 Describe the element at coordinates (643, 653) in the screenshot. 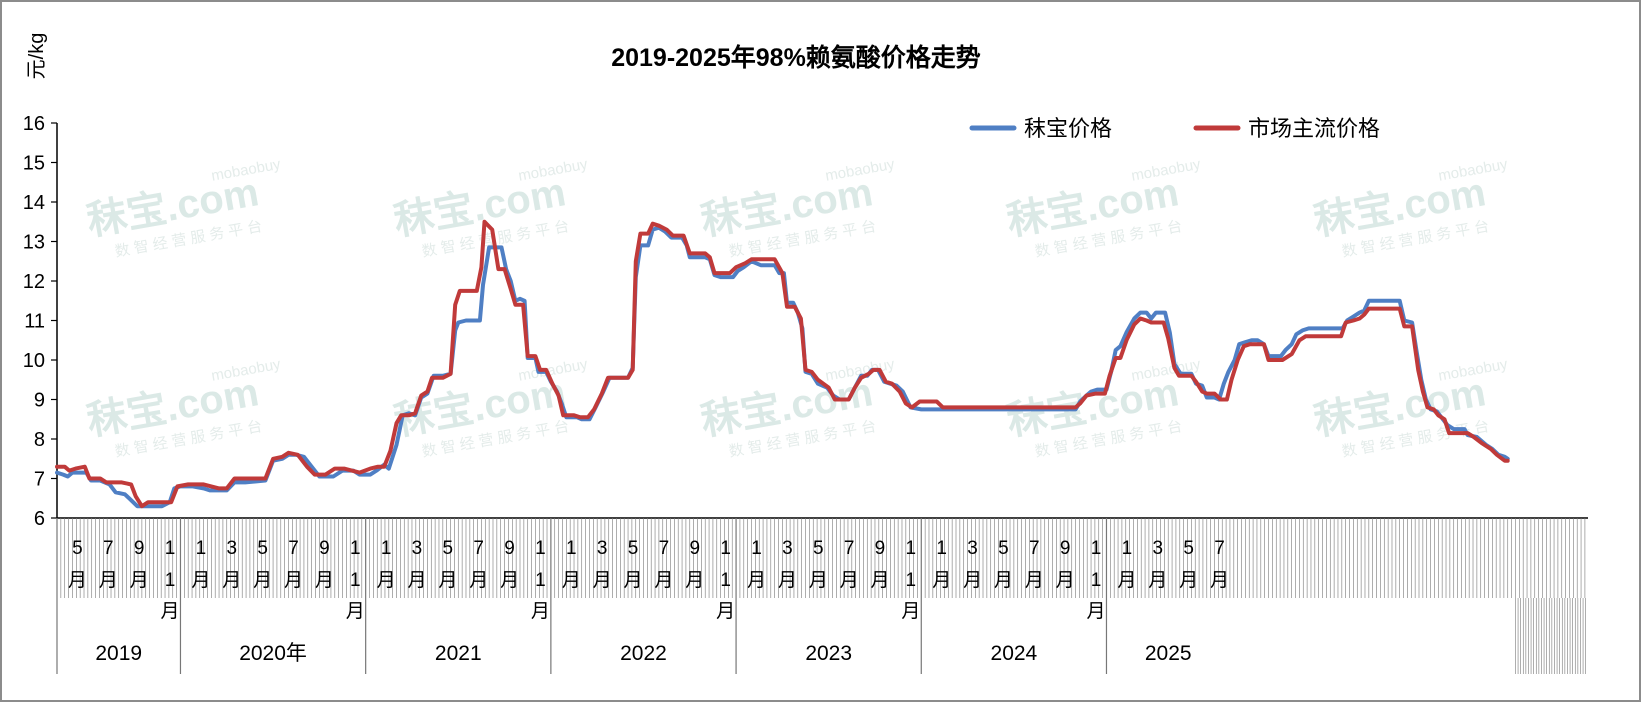

I see `x-year-label: 2022` at that location.